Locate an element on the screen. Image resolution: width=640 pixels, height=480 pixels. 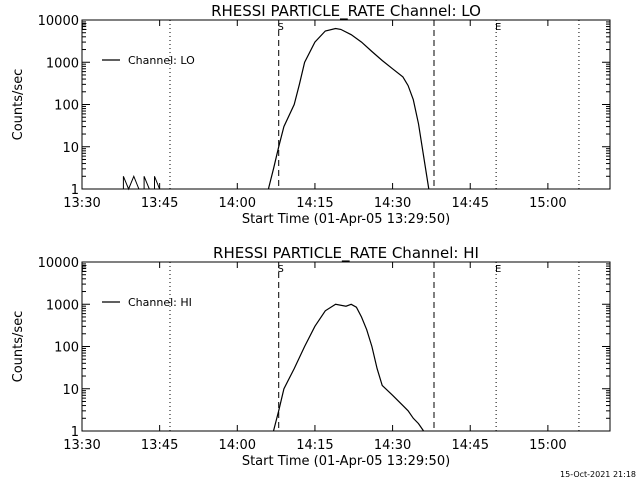
chart-1-x-tick-label: 13:45 is located at coordinates (159, 203).